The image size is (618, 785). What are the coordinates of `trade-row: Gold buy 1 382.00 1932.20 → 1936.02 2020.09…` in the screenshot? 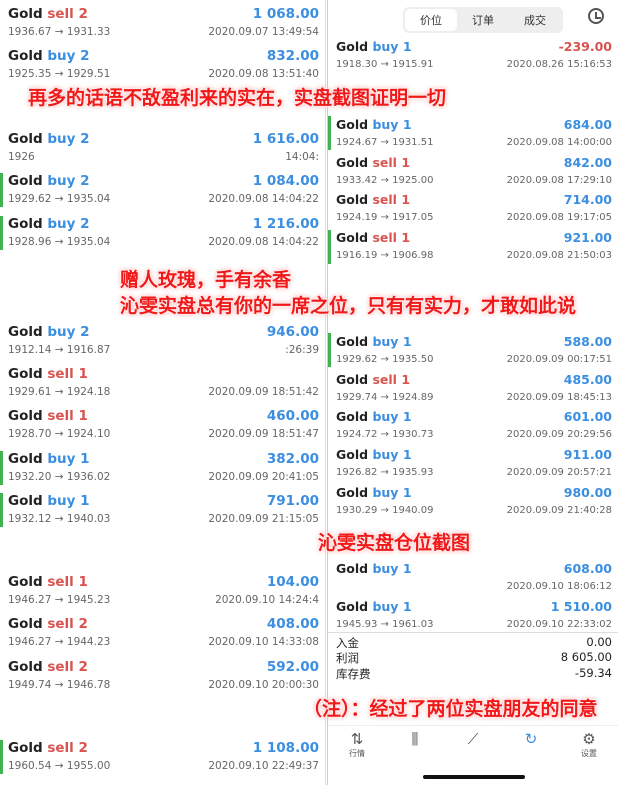 It's located at (162, 468).